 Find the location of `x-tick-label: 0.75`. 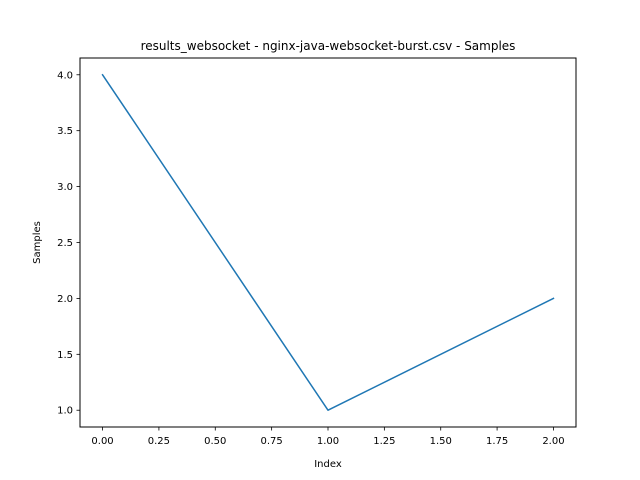

x-tick-label: 0.75 is located at coordinates (272, 441).